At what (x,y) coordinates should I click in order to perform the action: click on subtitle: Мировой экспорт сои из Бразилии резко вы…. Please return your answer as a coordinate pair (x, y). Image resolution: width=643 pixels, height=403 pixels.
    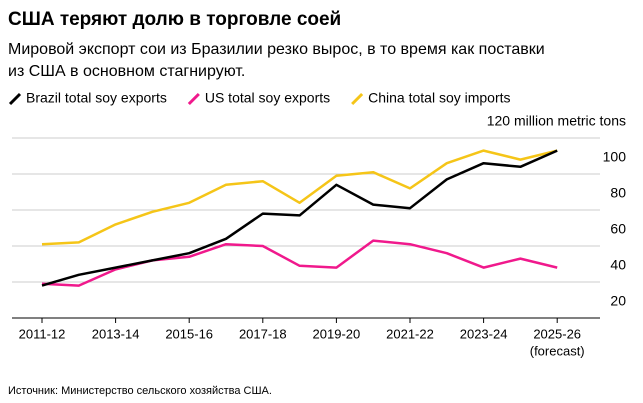
    Looking at the image, I should click on (276, 49).